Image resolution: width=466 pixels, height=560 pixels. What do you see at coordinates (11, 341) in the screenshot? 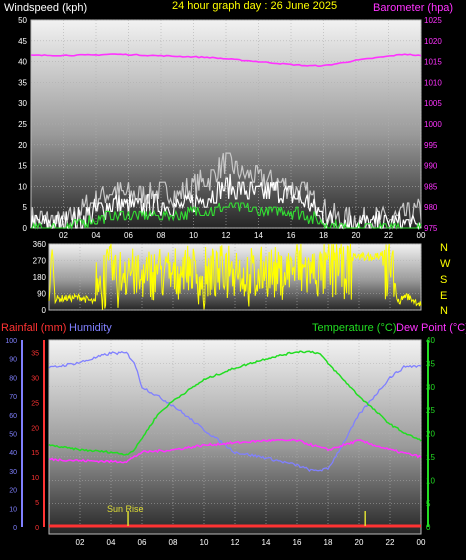
I see `humidity-ytick-label: 100` at bounding box center [11, 341].